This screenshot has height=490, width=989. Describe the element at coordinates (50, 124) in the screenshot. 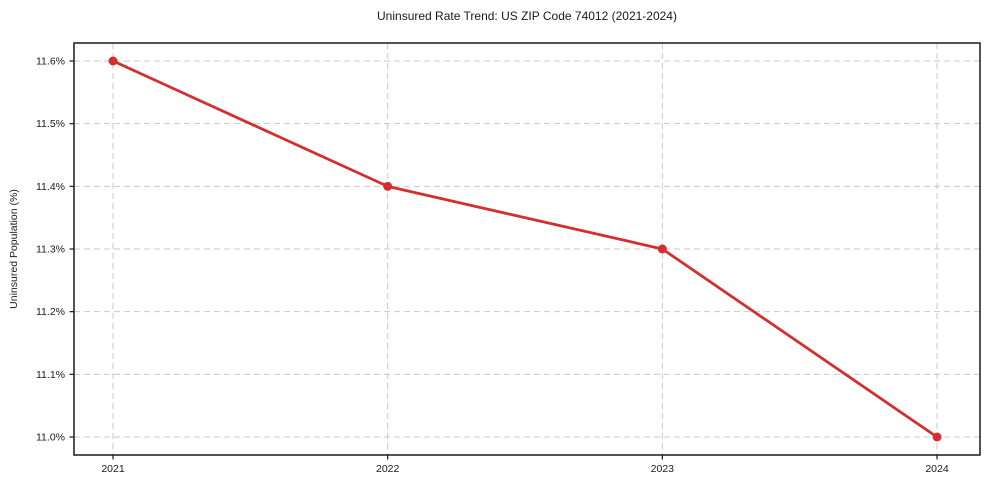

I see `y-tick-label: 11.5%` at that location.